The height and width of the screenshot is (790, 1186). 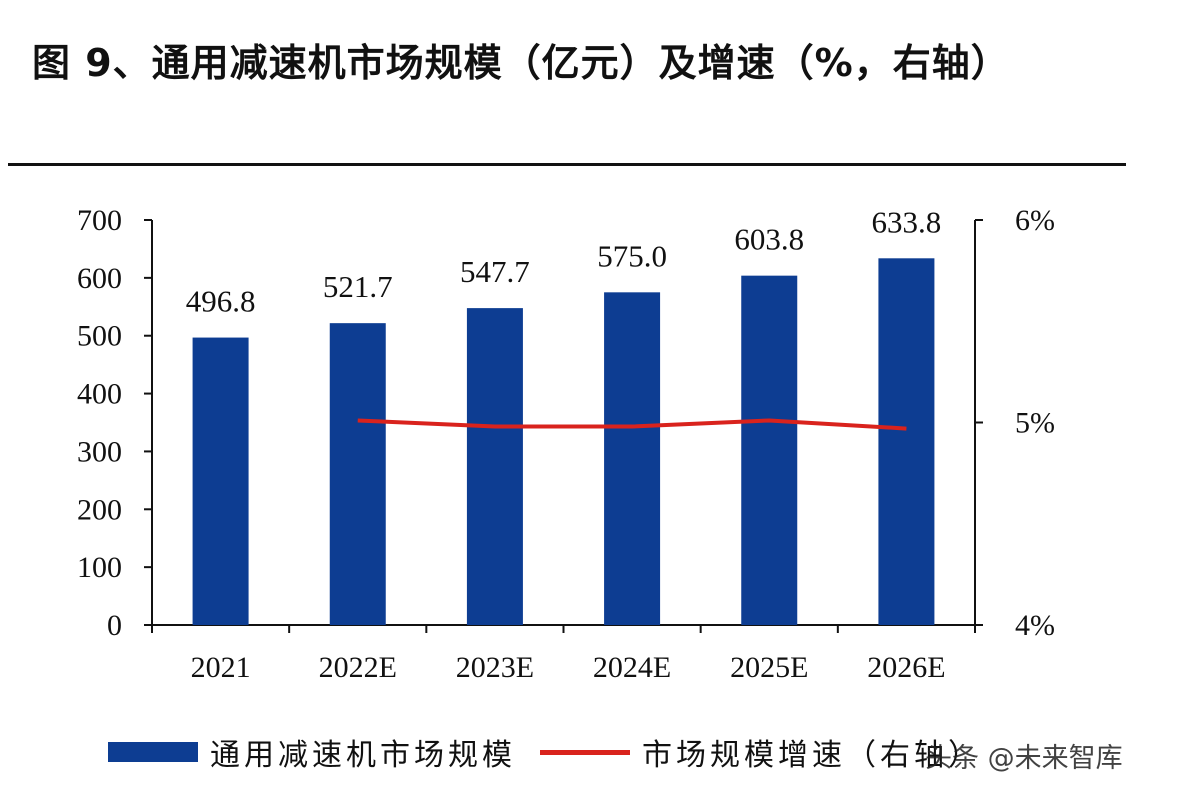 What do you see at coordinates (99, 220) in the screenshot?
I see `y-left-tick-label: 700` at bounding box center [99, 220].